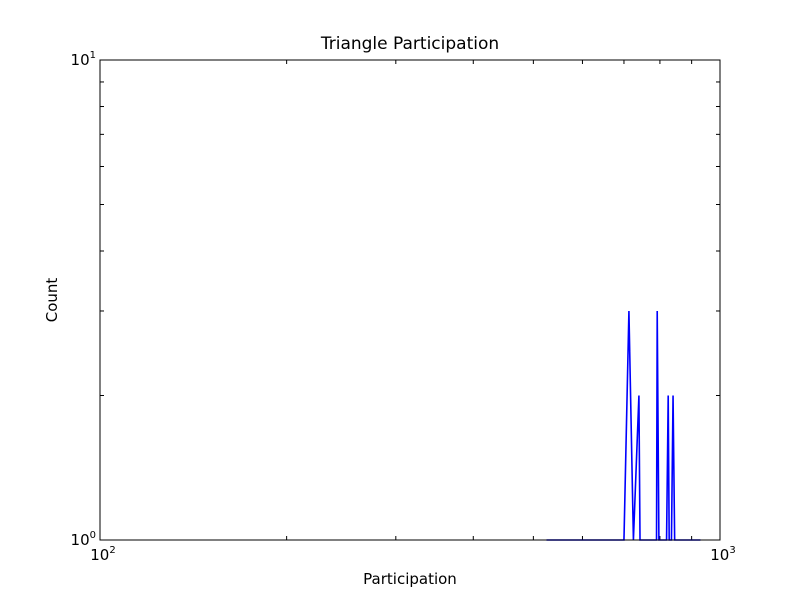 The height and width of the screenshot is (600, 800). What do you see at coordinates (83, 59) in the screenshot?
I see `y-tick-label: 10¹` at bounding box center [83, 59].